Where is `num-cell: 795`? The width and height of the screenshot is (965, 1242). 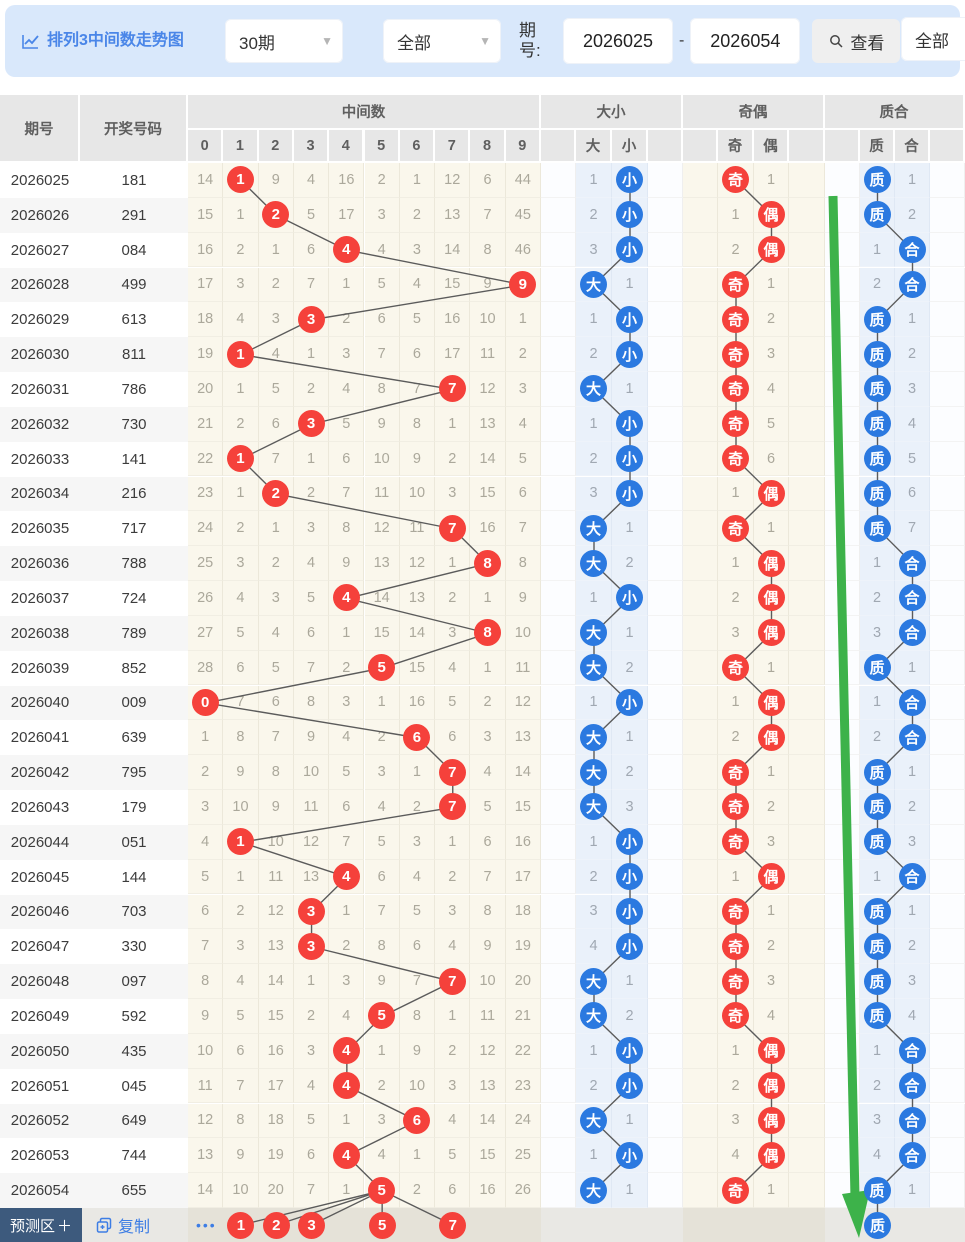 num-cell: 795 is located at coordinates (134, 772).